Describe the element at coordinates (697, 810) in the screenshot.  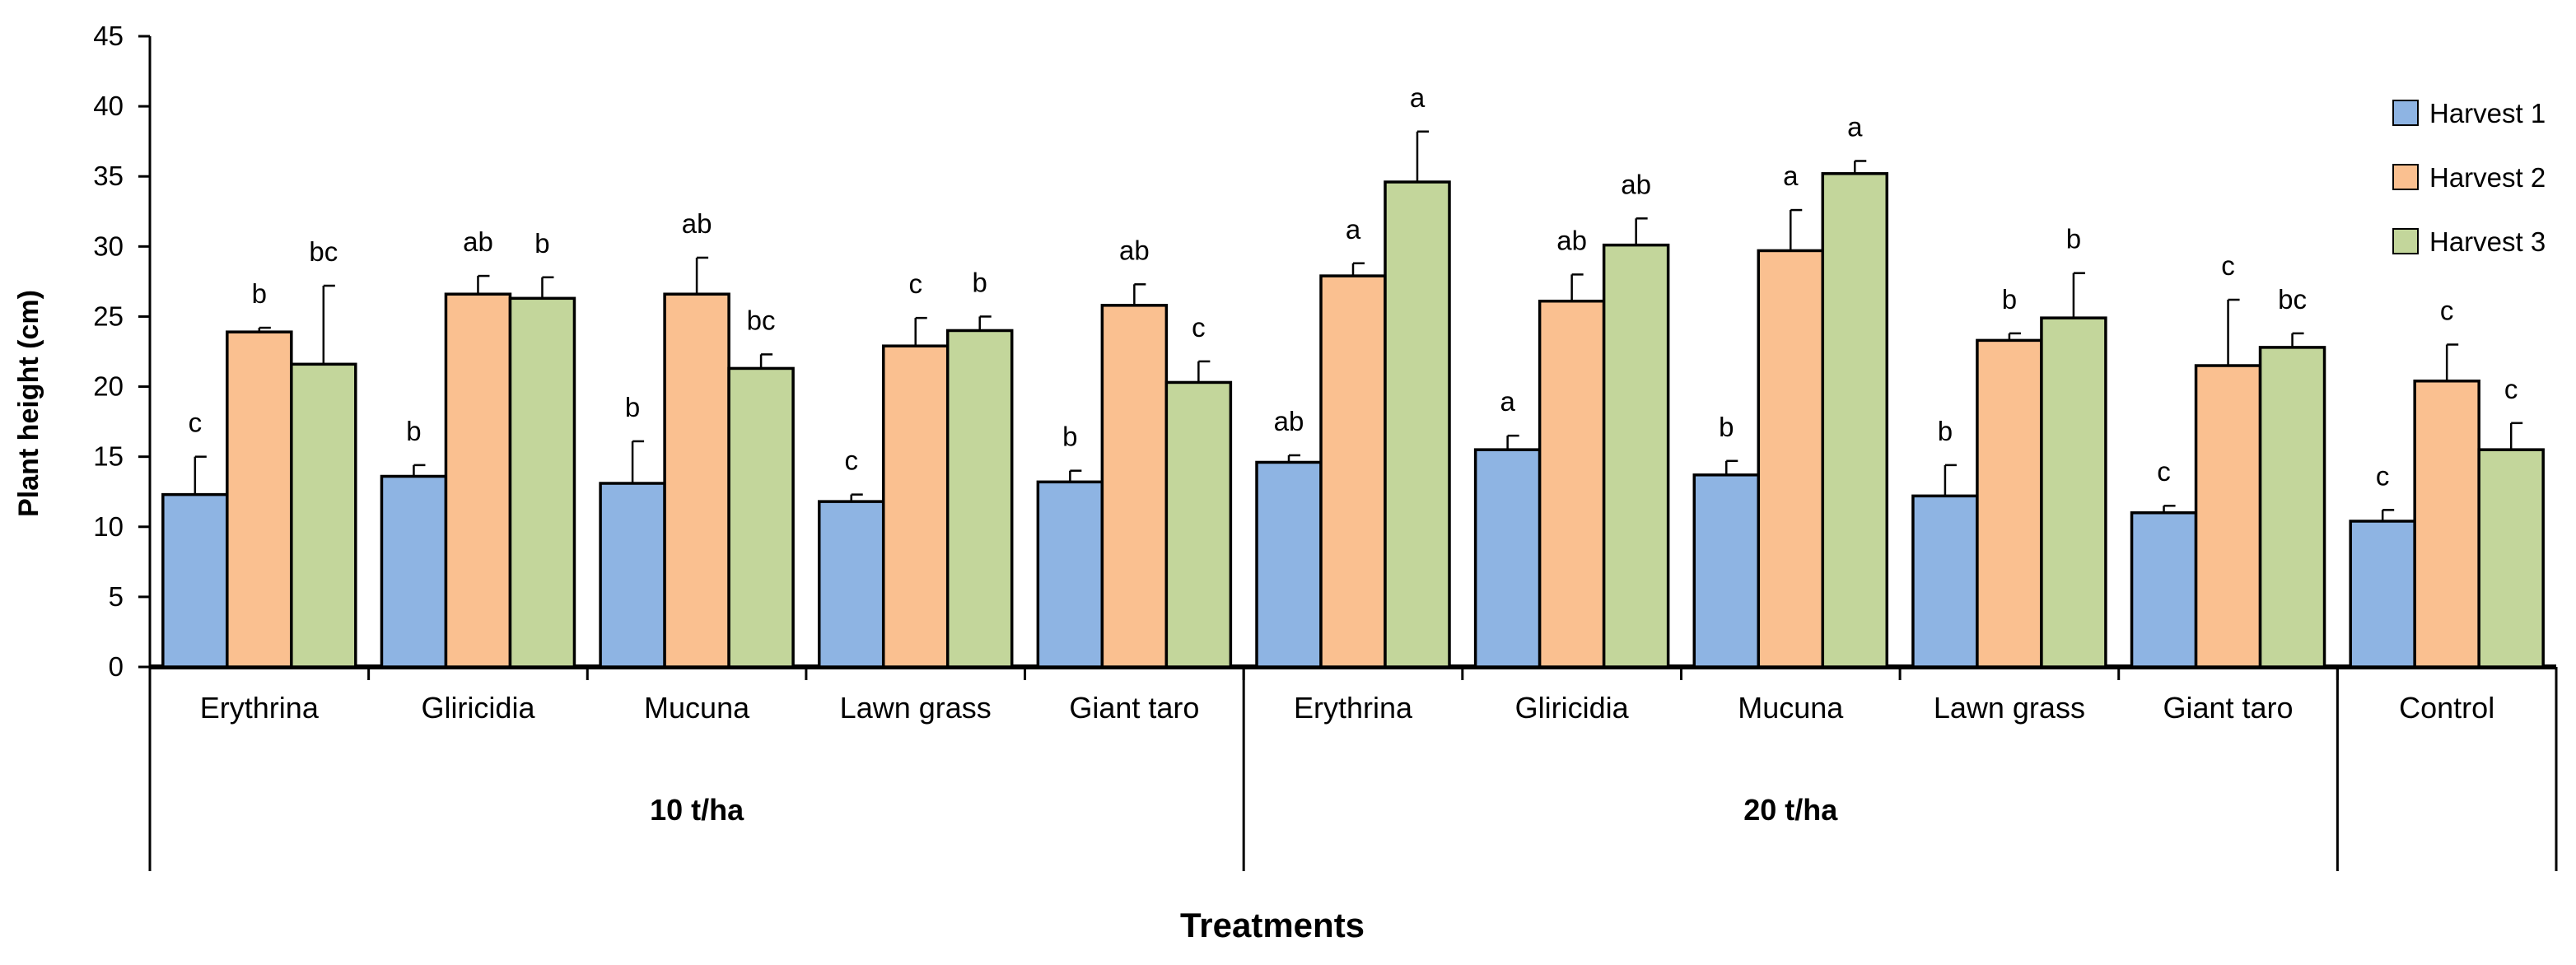
I see `group-label: 10 t/ha` at that location.